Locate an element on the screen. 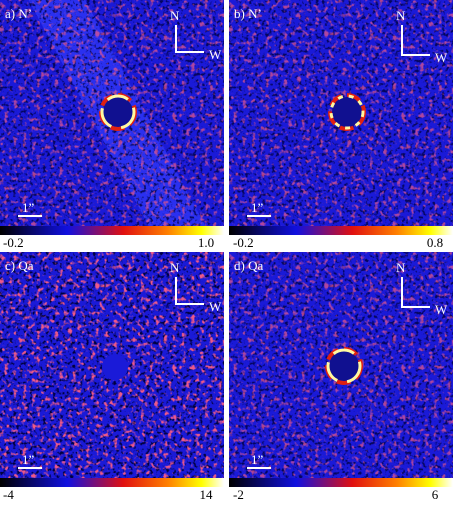 The image size is (453, 513). panel-label: a) N’ is located at coordinates (18, 13).